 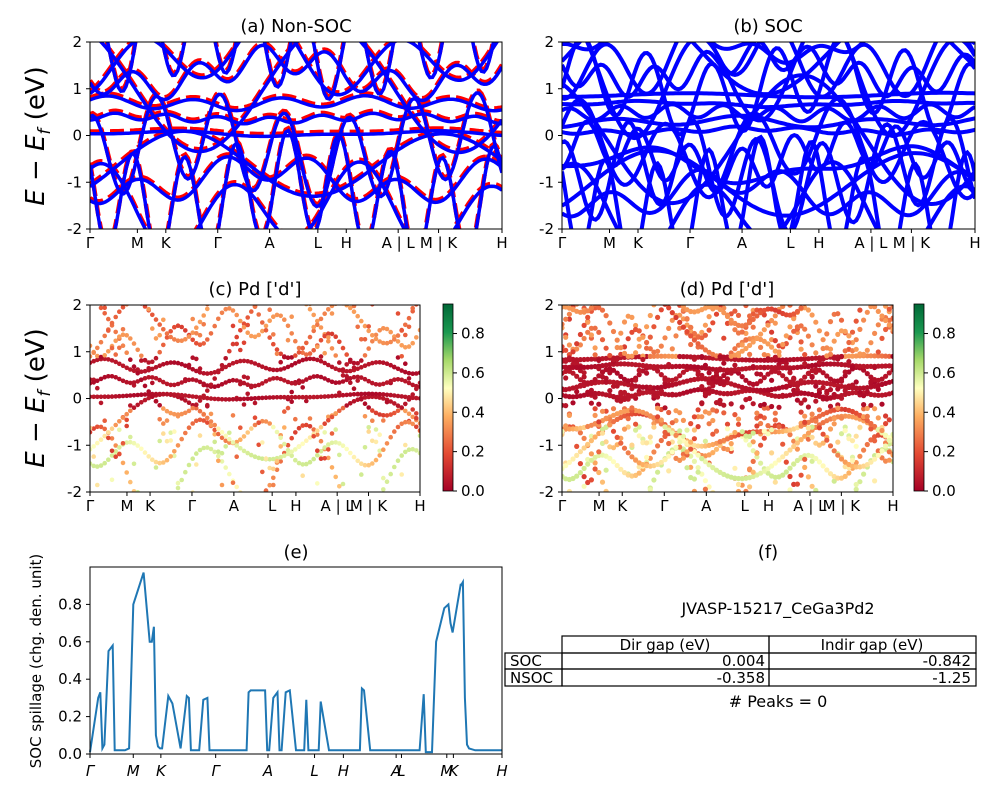 I want to click on x-tick-label: L, so click(x=401, y=771).